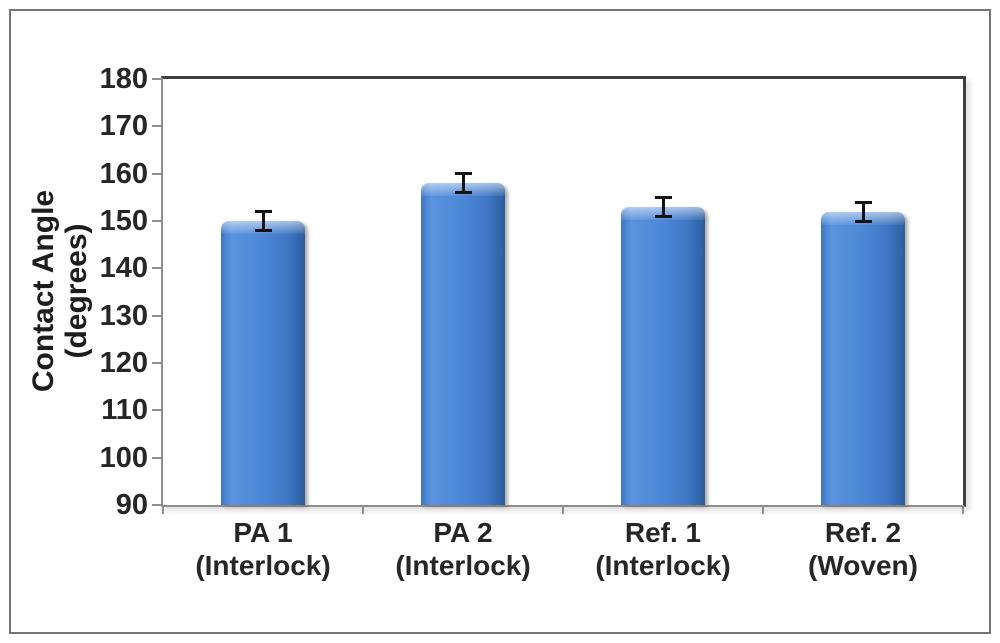  Describe the element at coordinates (463, 532) in the screenshot. I see `x-category-label-line1: PA 2` at that location.